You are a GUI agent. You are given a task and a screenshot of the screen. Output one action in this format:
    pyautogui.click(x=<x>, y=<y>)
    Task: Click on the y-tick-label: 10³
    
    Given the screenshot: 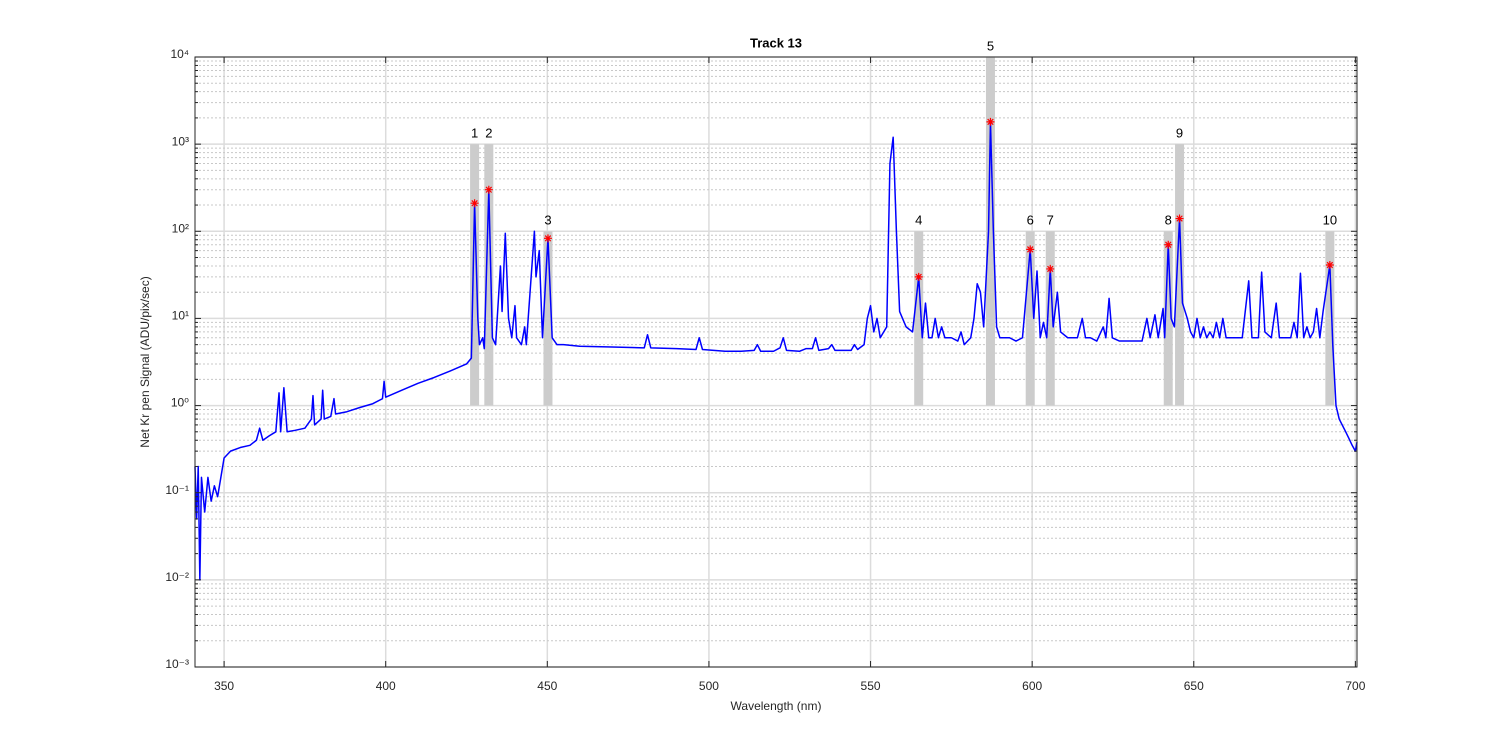 What is the action you would take?
    pyautogui.click(x=180, y=141)
    